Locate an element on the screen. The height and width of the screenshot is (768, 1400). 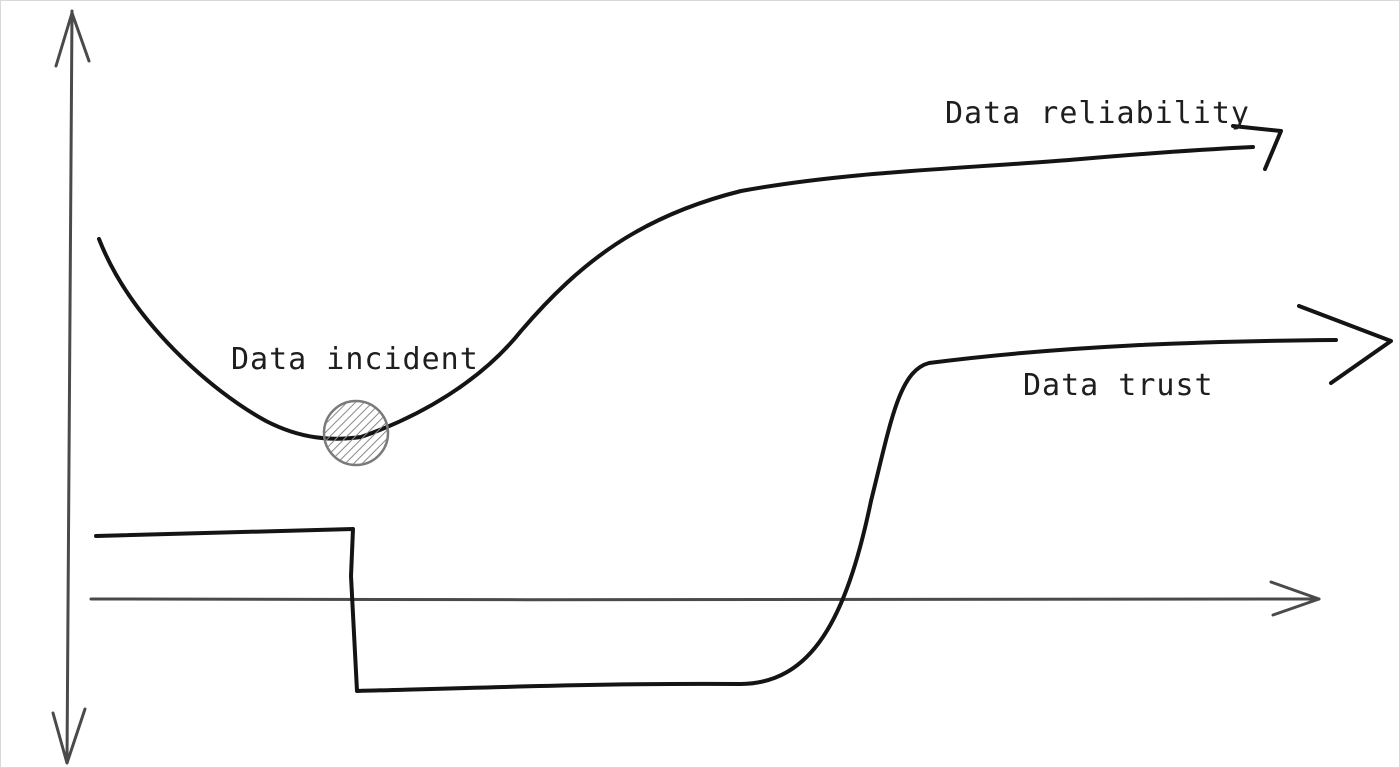
trust-label: Data trust is located at coordinates (1118, 385).